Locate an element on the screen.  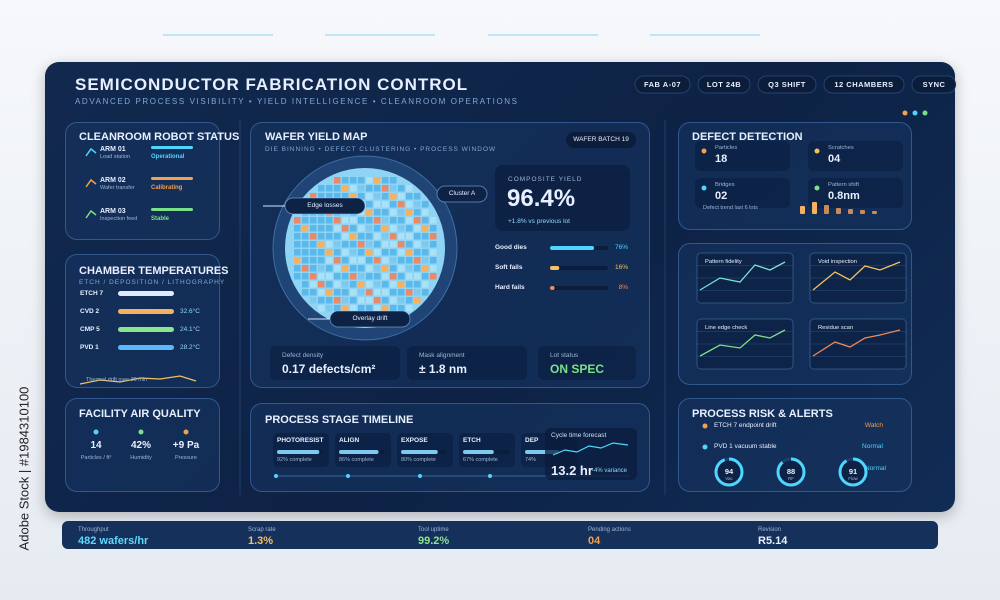
bin-value: 76% is located at coordinates (621, 247).